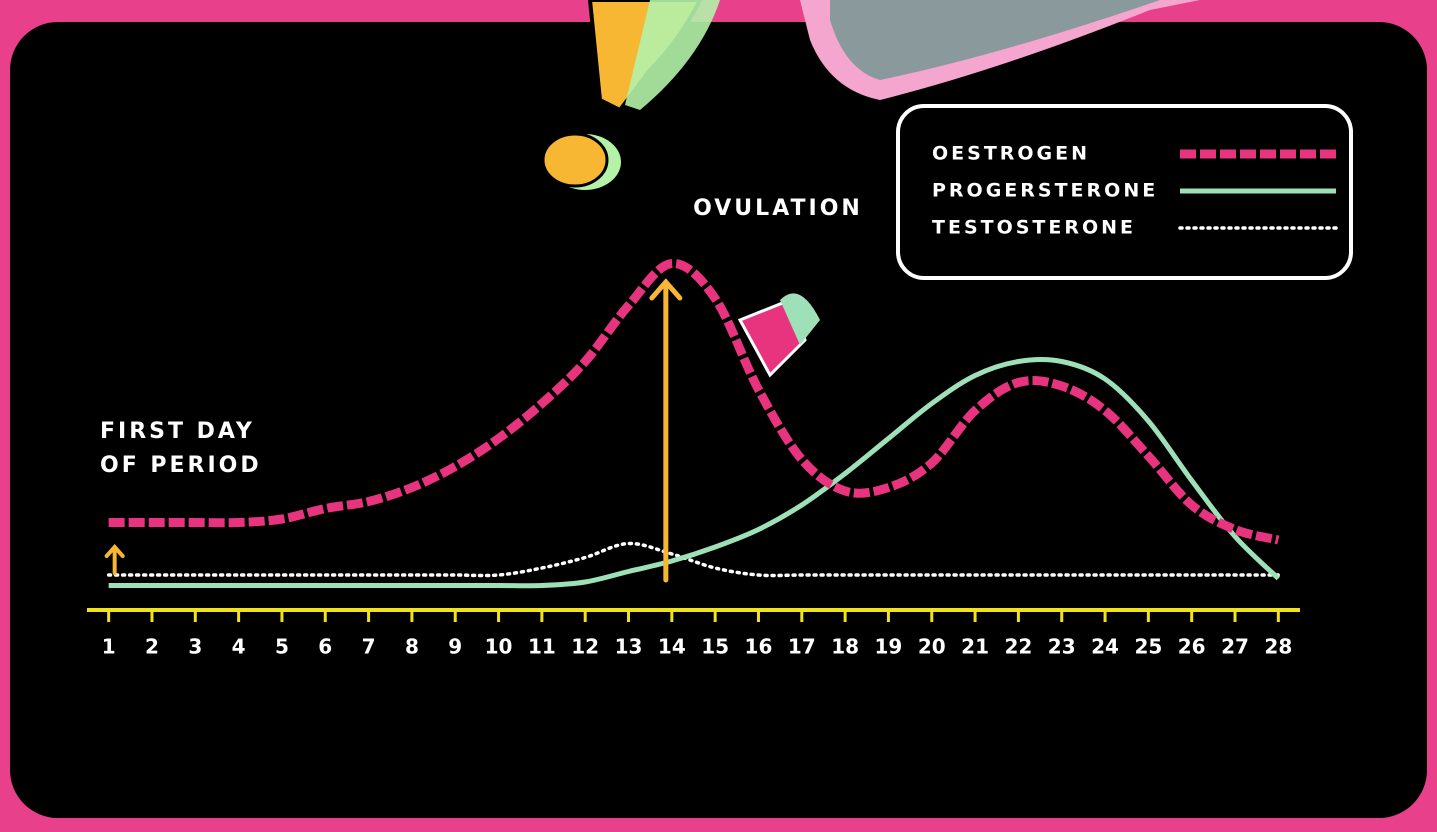 The height and width of the screenshot is (832, 1437). Describe the element at coordinates (1045, 191) in the screenshot. I see `legend-label: PROGERSTERONE` at that location.